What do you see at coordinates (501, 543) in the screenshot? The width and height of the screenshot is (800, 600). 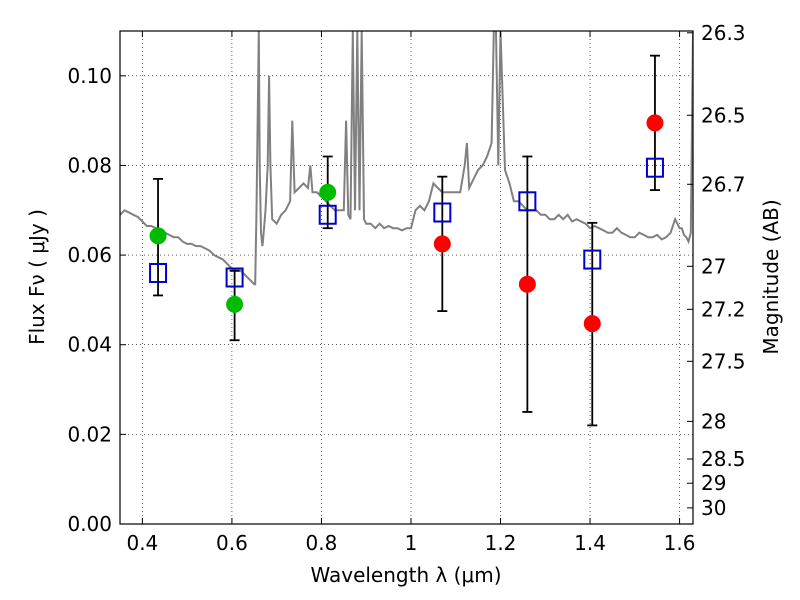 I see `x-tick-label: 1.2` at bounding box center [501, 543].